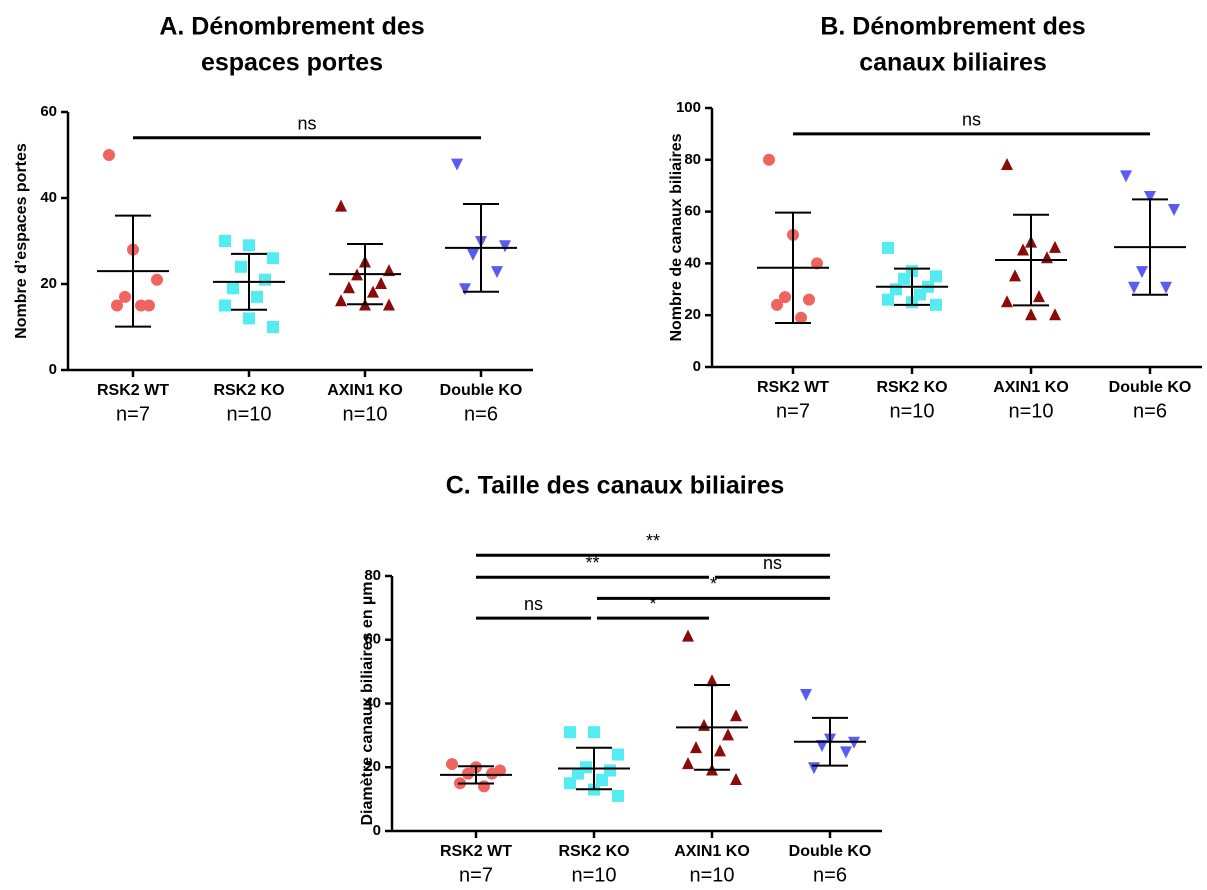 Image resolution: width=1207 pixels, height=890 pixels. I want to click on chart-title: A. Dénombrement des, so click(291, 27).